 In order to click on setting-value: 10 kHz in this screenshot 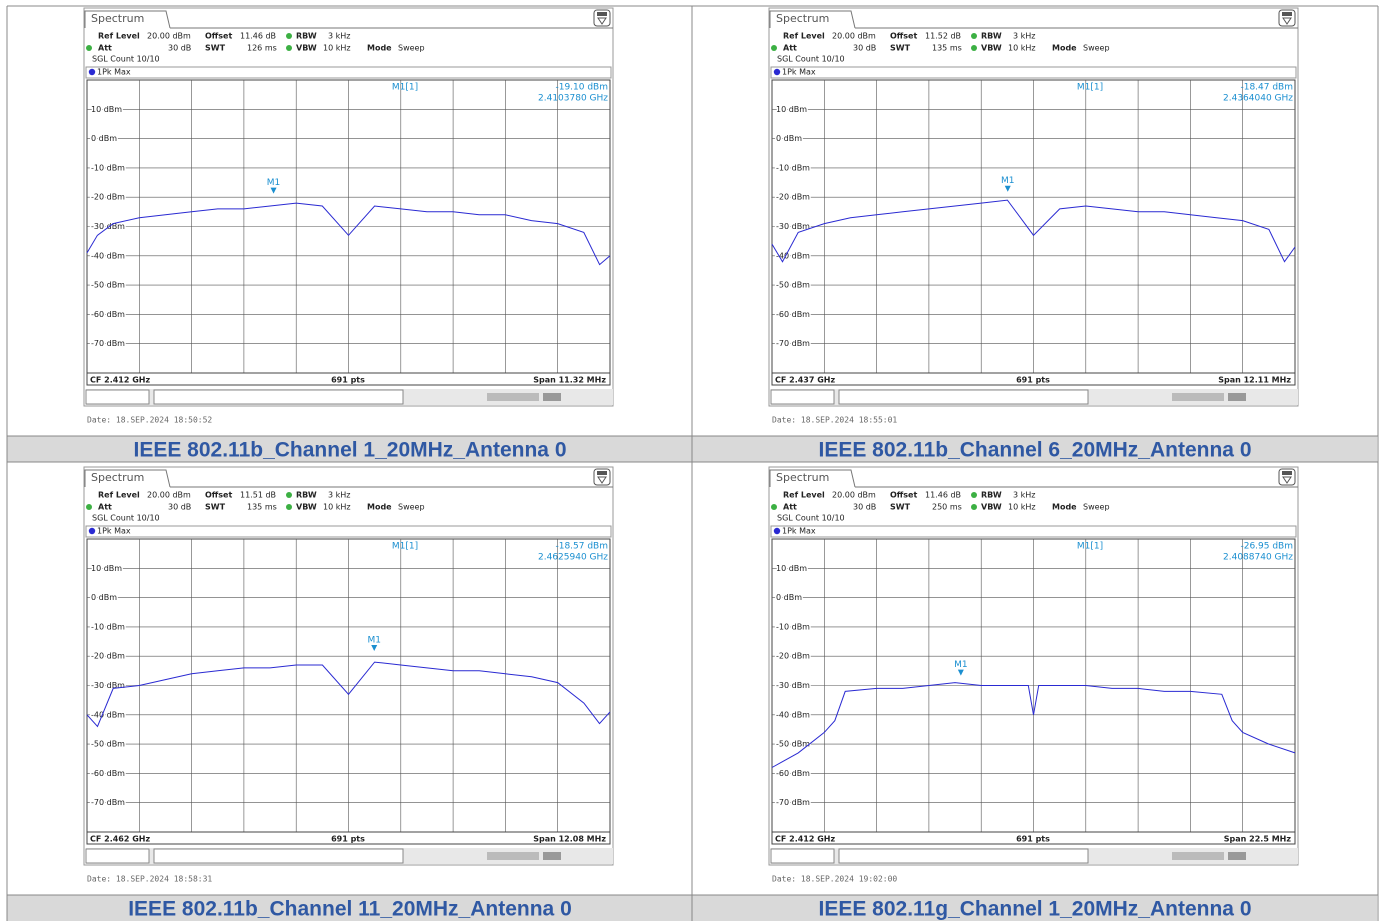, I will do `click(1022, 48)`.